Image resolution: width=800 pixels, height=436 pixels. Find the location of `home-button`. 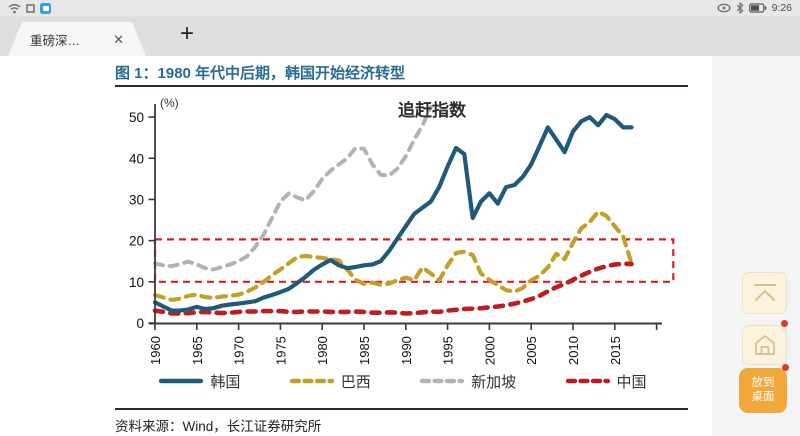

home-button is located at coordinates (764, 345).